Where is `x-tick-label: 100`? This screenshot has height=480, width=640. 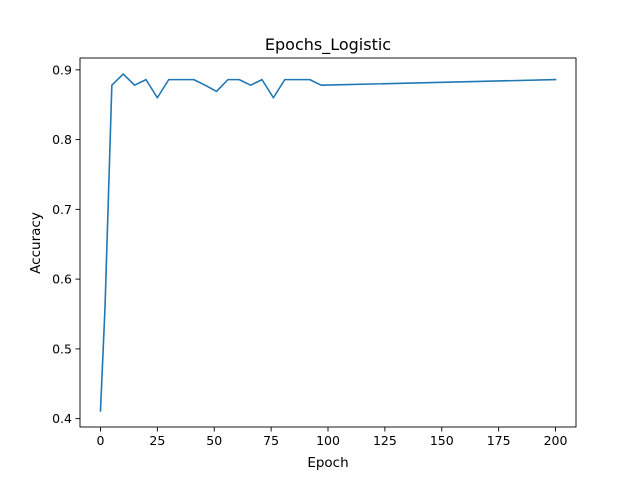
x-tick-label: 100 is located at coordinates (328, 440).